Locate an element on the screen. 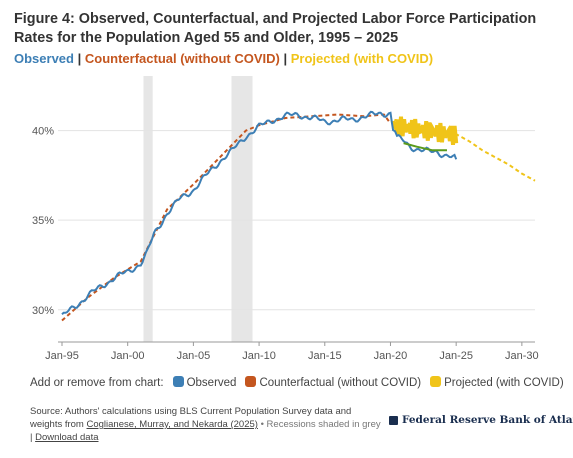 This screenshot has height=458, width=573. legend-counterfactual: Counterfactual (without COVID) is located at coordinates (182, 58).